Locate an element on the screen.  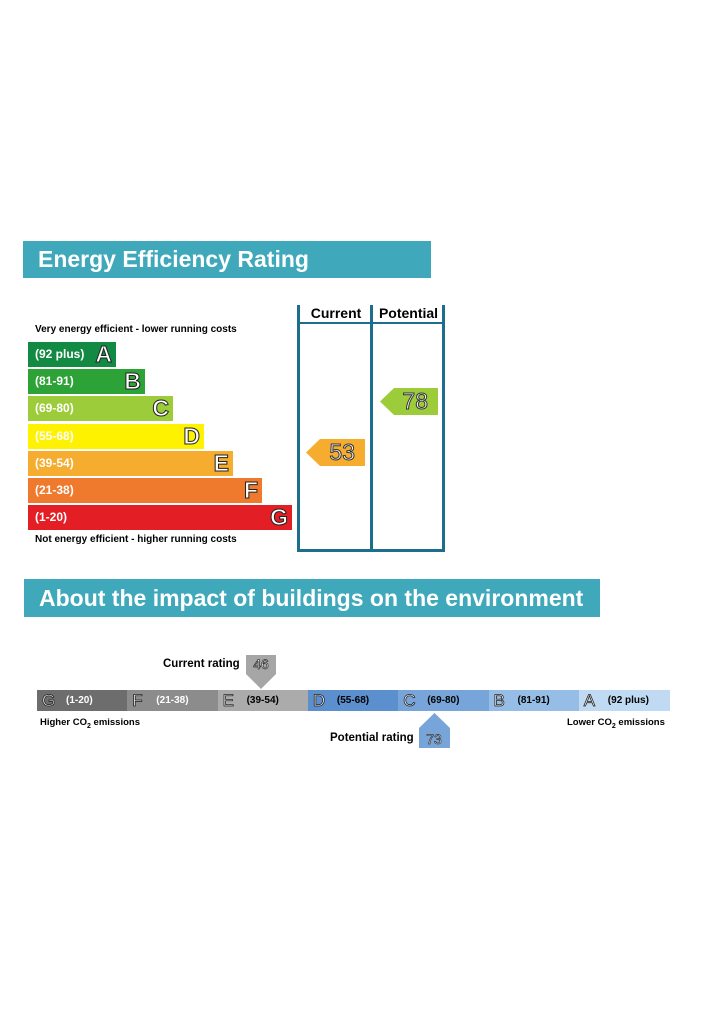
co2-segment-range: (39-54) is located at coordinates (262, 700).